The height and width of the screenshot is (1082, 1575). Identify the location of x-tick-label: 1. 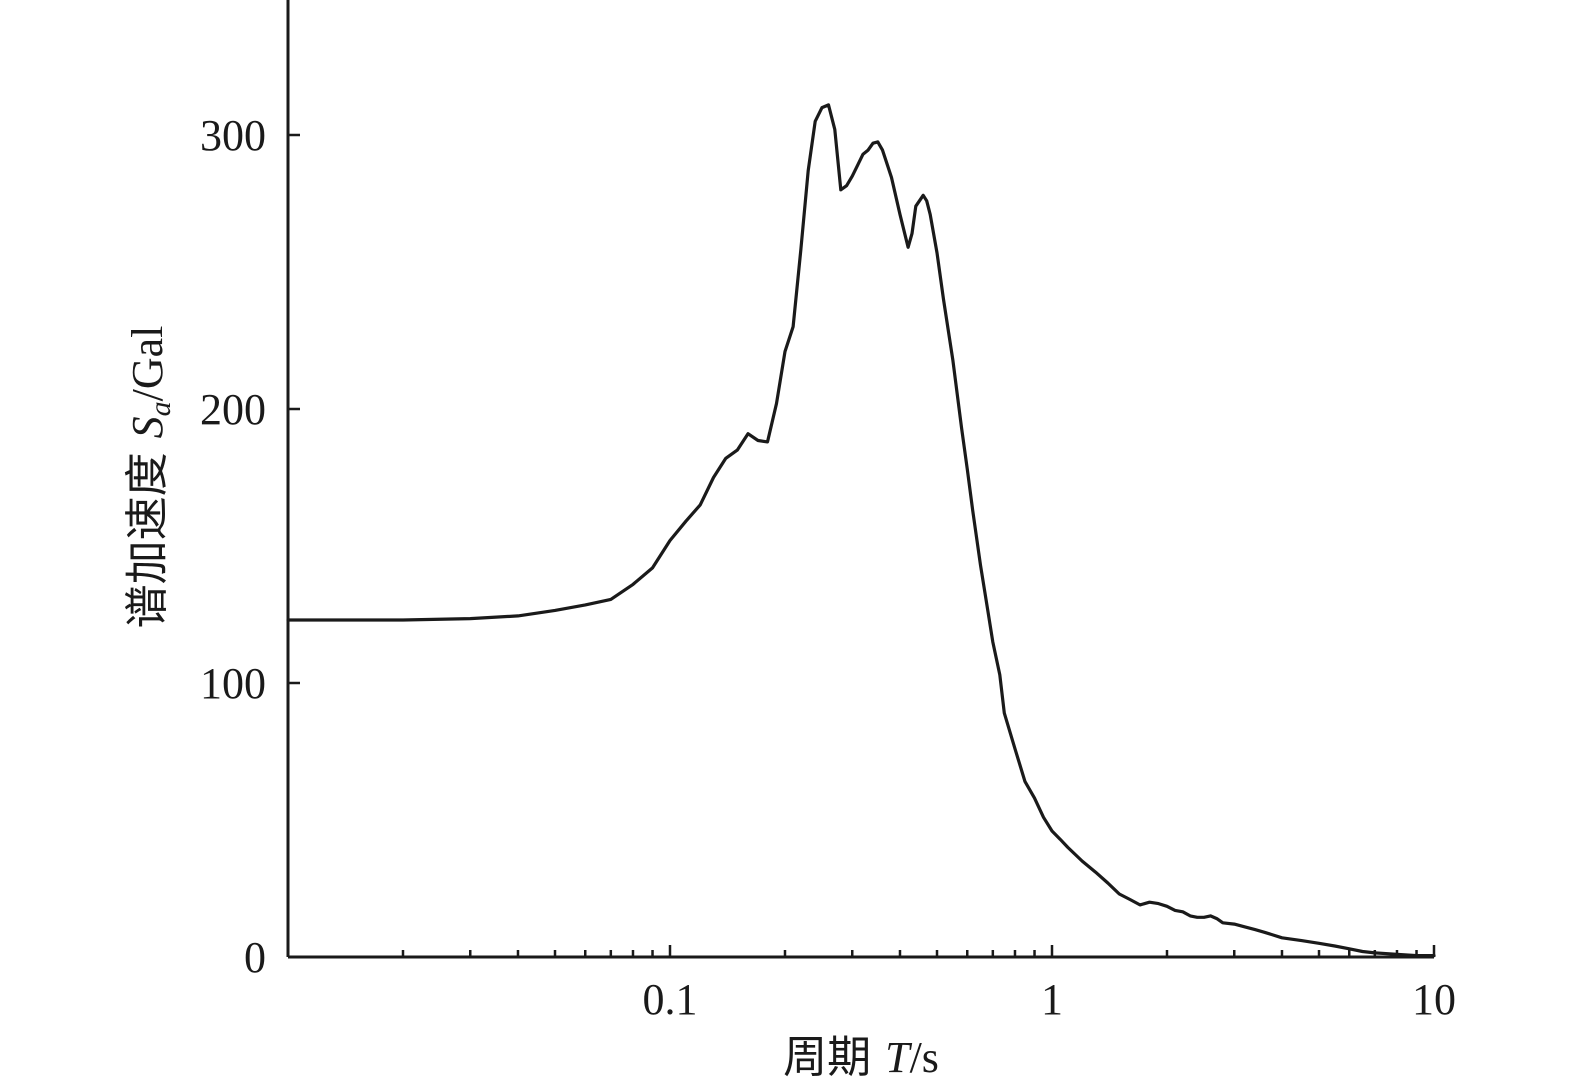
(1052, 999).